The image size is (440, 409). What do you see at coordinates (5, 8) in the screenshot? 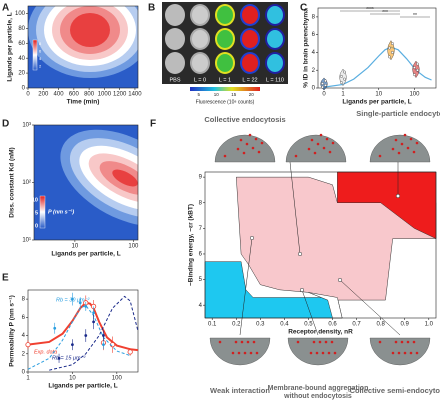
I see `panel-letter: A` at bounding box center [5, 8].